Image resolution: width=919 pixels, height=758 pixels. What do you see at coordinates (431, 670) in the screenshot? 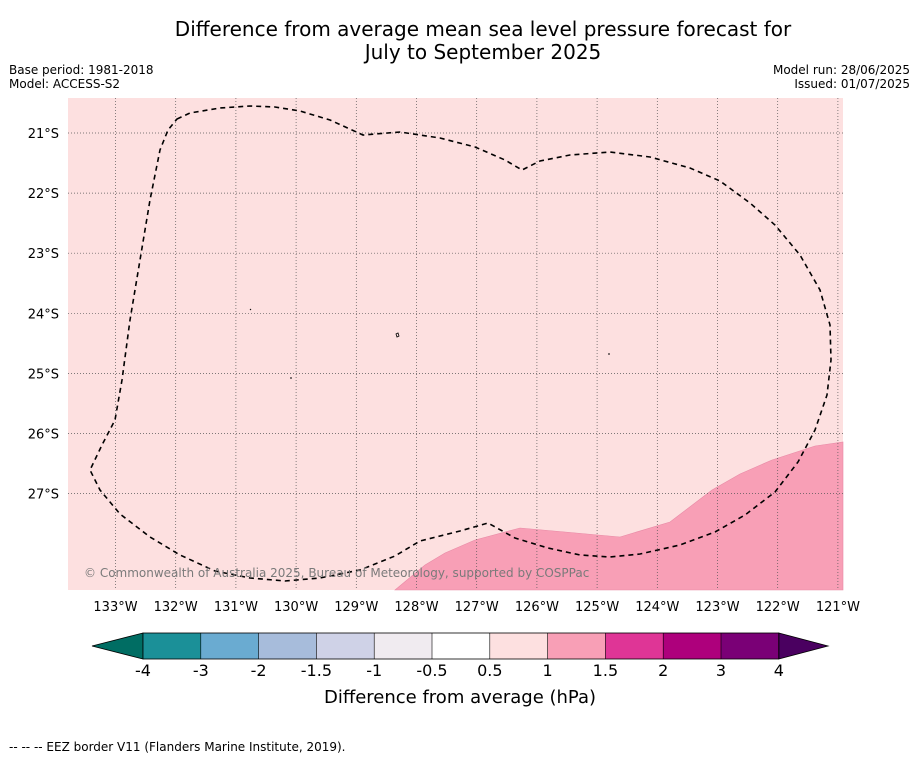
I see `colorbar-tick-label: -0.5` at bounding box center [431, 670].